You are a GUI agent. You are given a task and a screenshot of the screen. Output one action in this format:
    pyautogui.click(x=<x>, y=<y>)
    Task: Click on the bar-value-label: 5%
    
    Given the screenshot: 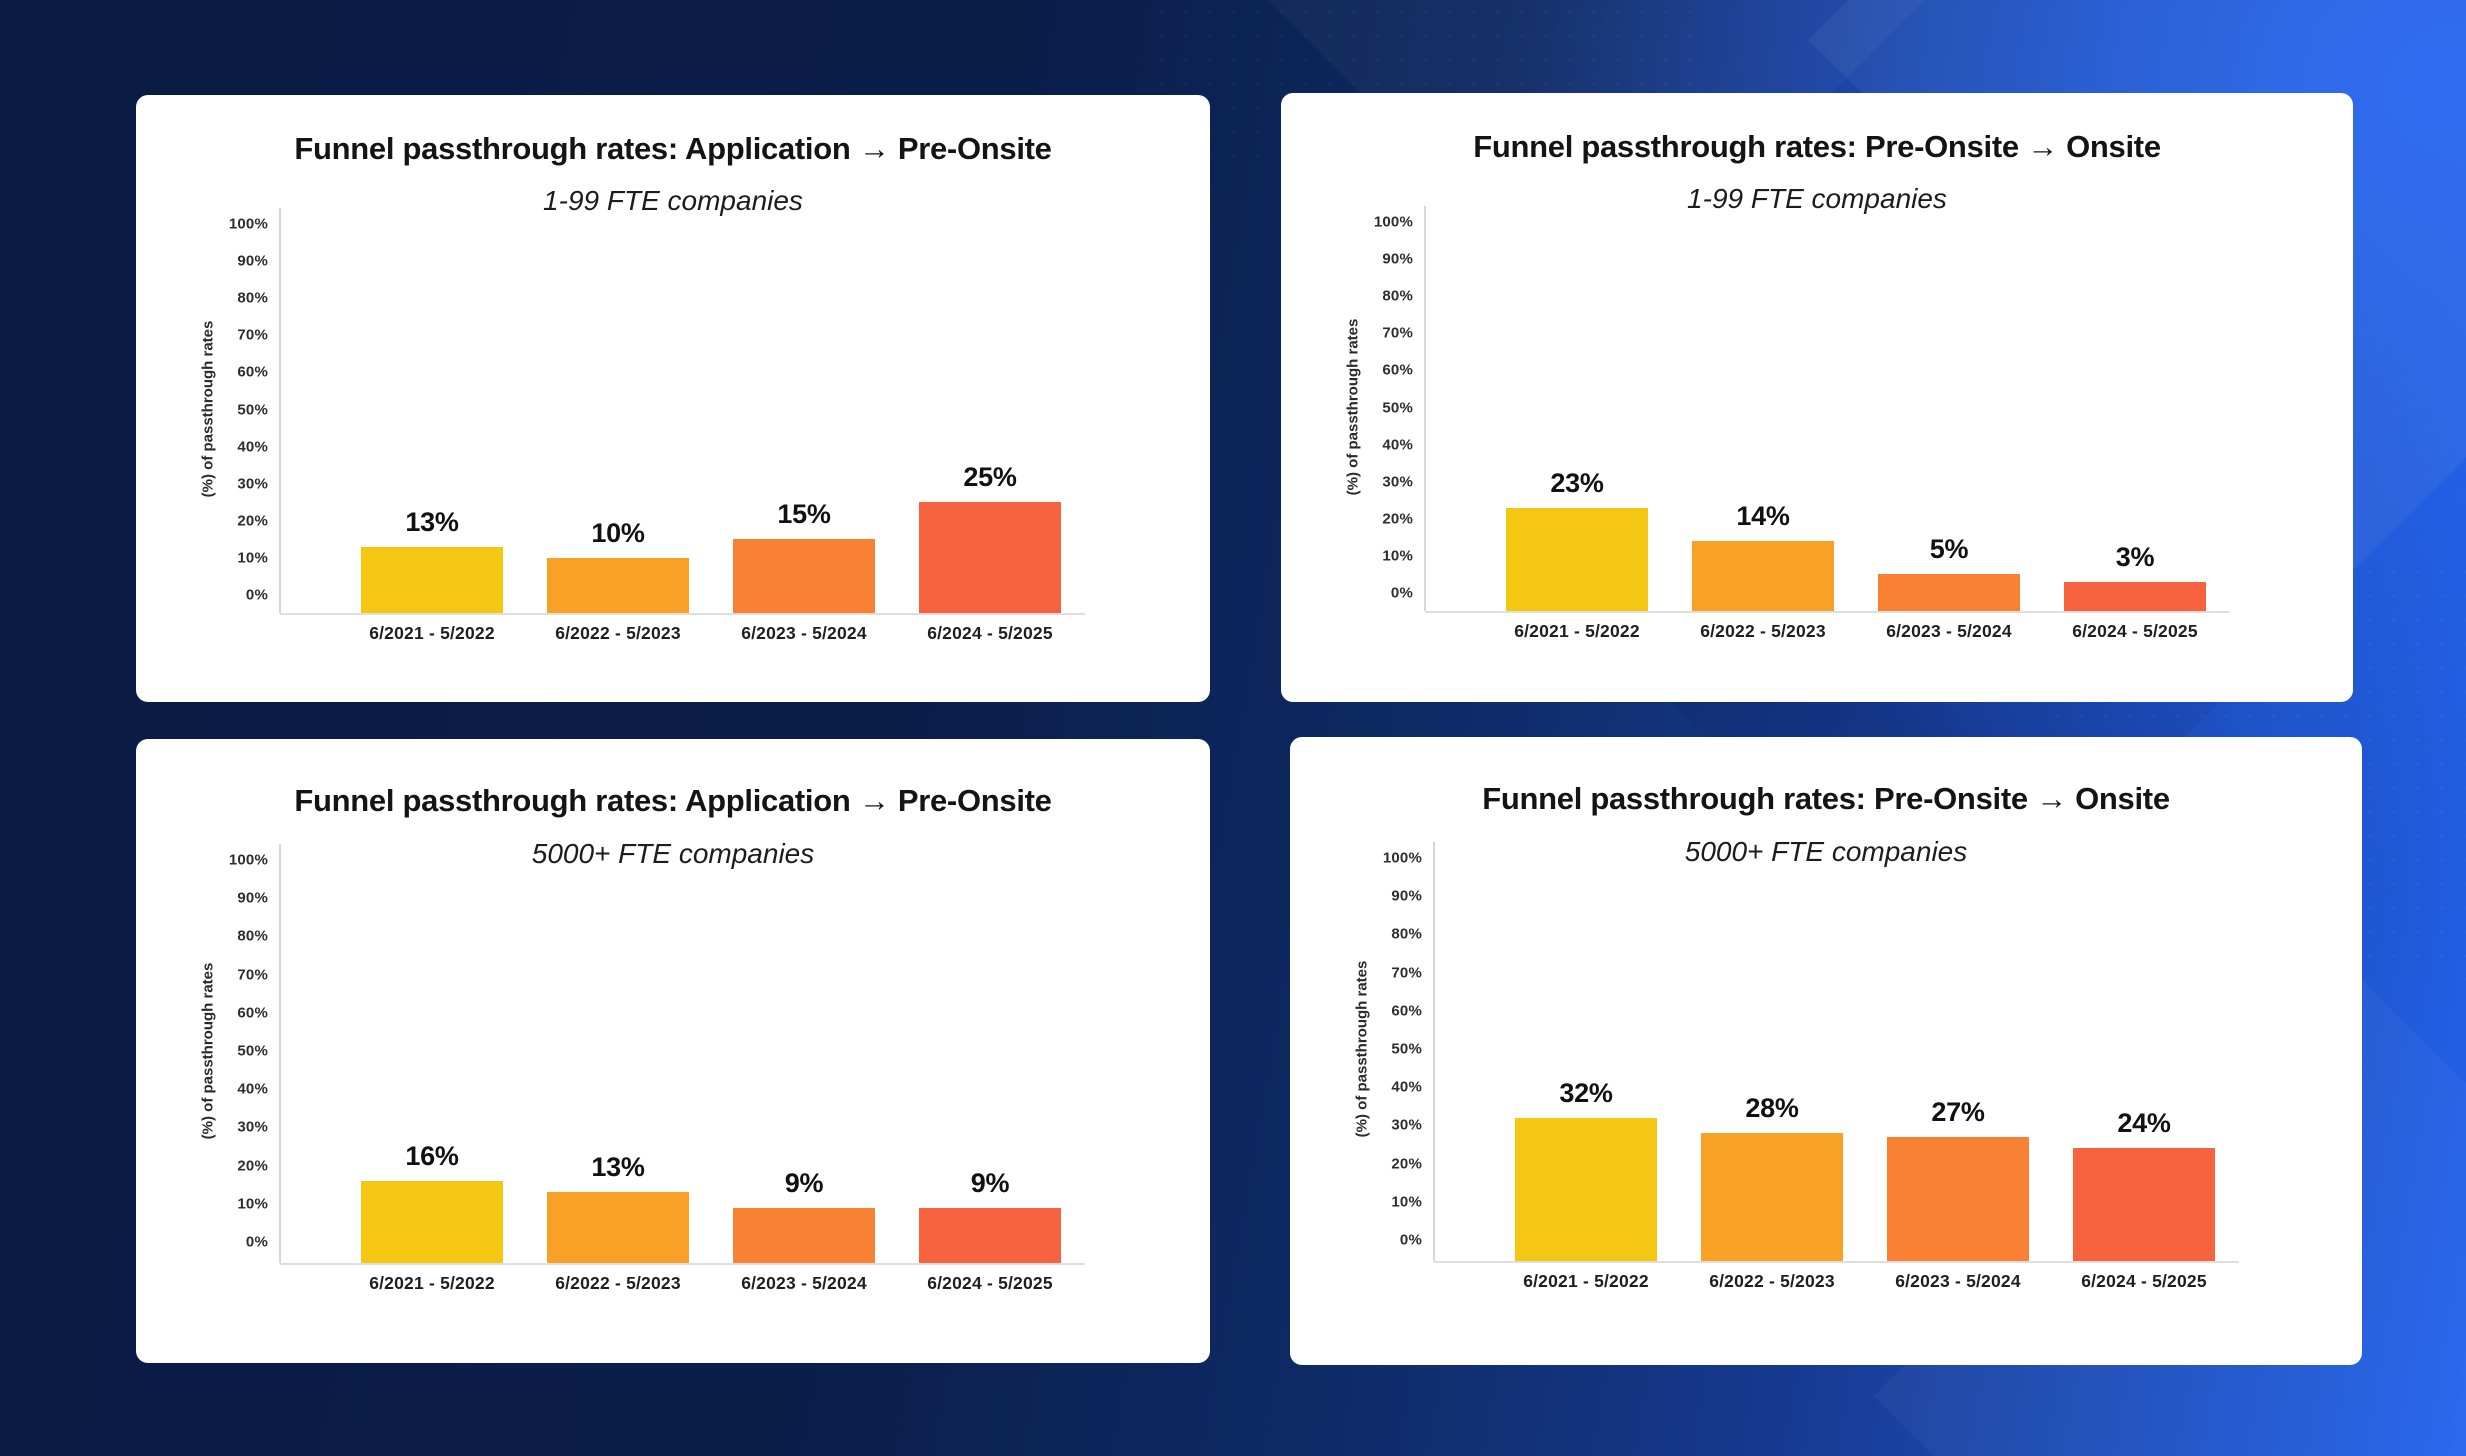 What is the action you would take?
    pyautogui.click(x=1949, y=549)
    